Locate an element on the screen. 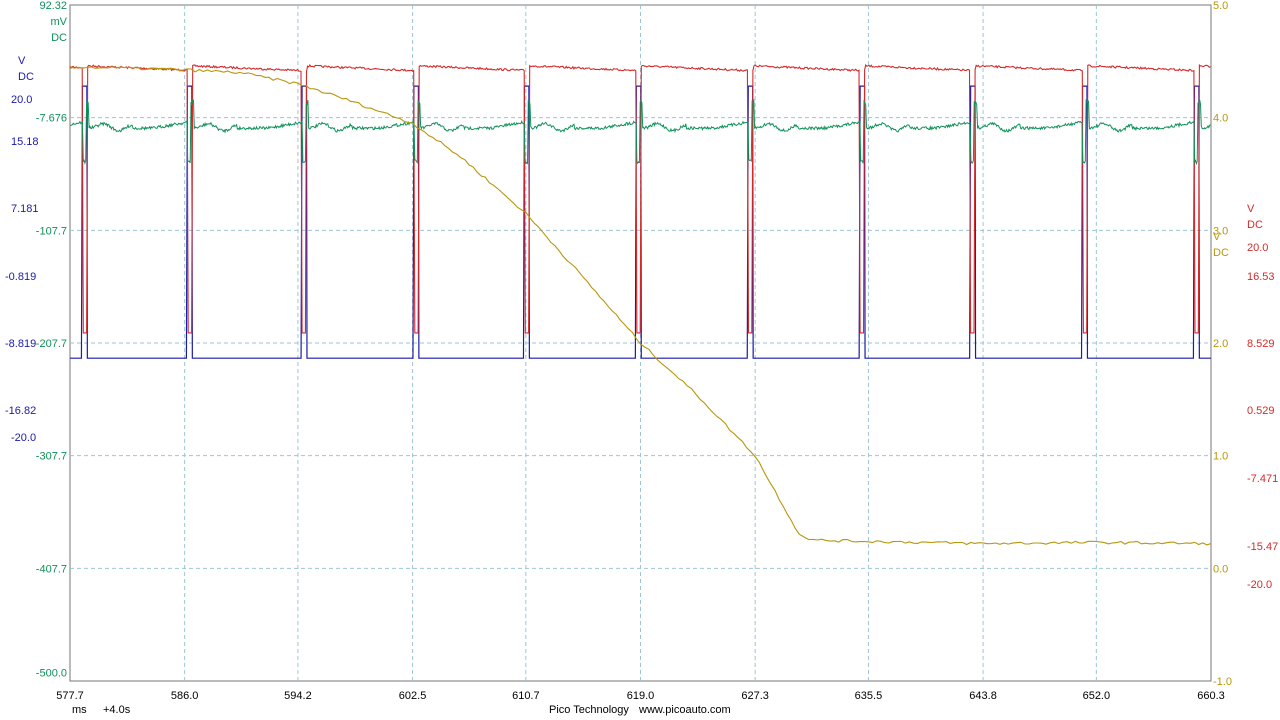  blue-tick-label: -16.82 is located at coordinates (20, 411).